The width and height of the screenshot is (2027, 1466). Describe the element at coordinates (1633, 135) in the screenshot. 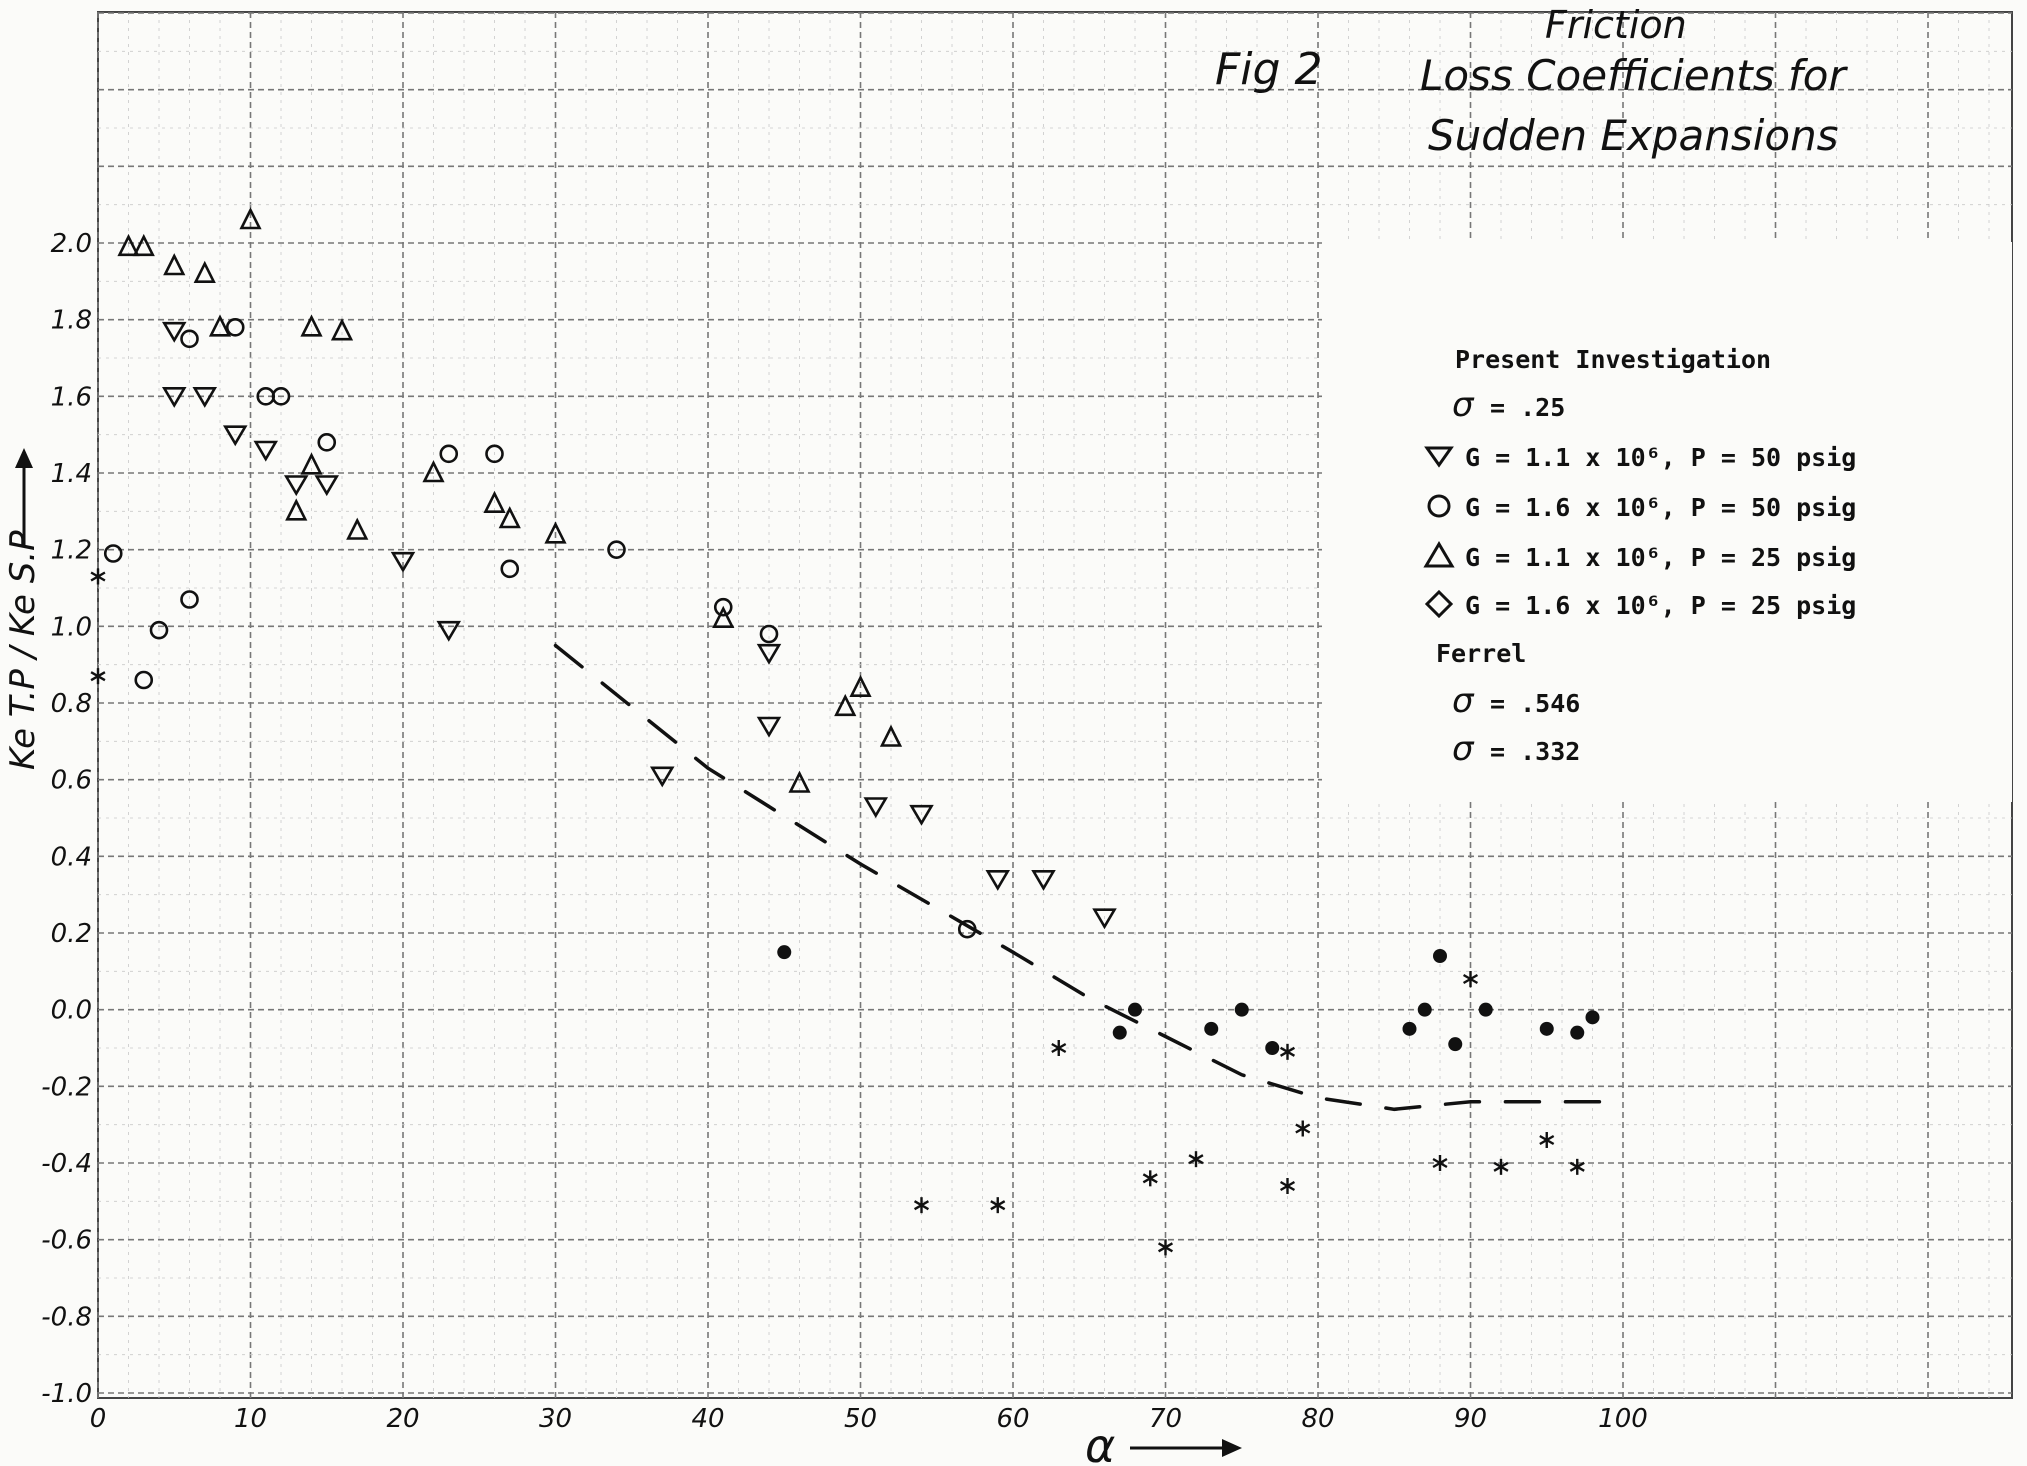

I see `title-line2: Sudden Expansions` at that location.